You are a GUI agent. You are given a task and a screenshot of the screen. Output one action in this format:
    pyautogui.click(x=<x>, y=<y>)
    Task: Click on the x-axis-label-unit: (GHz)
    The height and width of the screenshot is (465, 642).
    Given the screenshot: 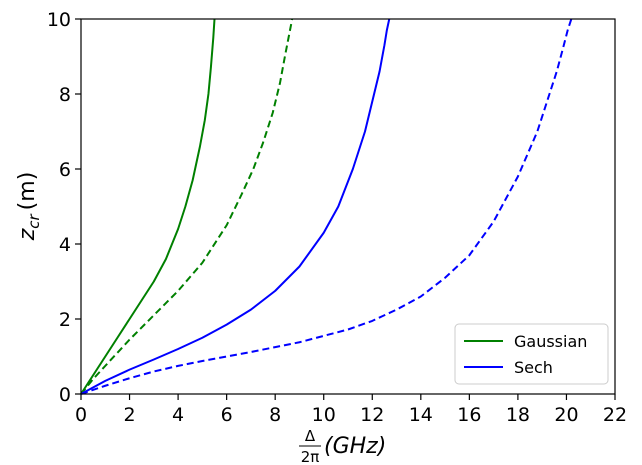 What is the action you would take?
    pyautogui.click(x=355, y=446)
    